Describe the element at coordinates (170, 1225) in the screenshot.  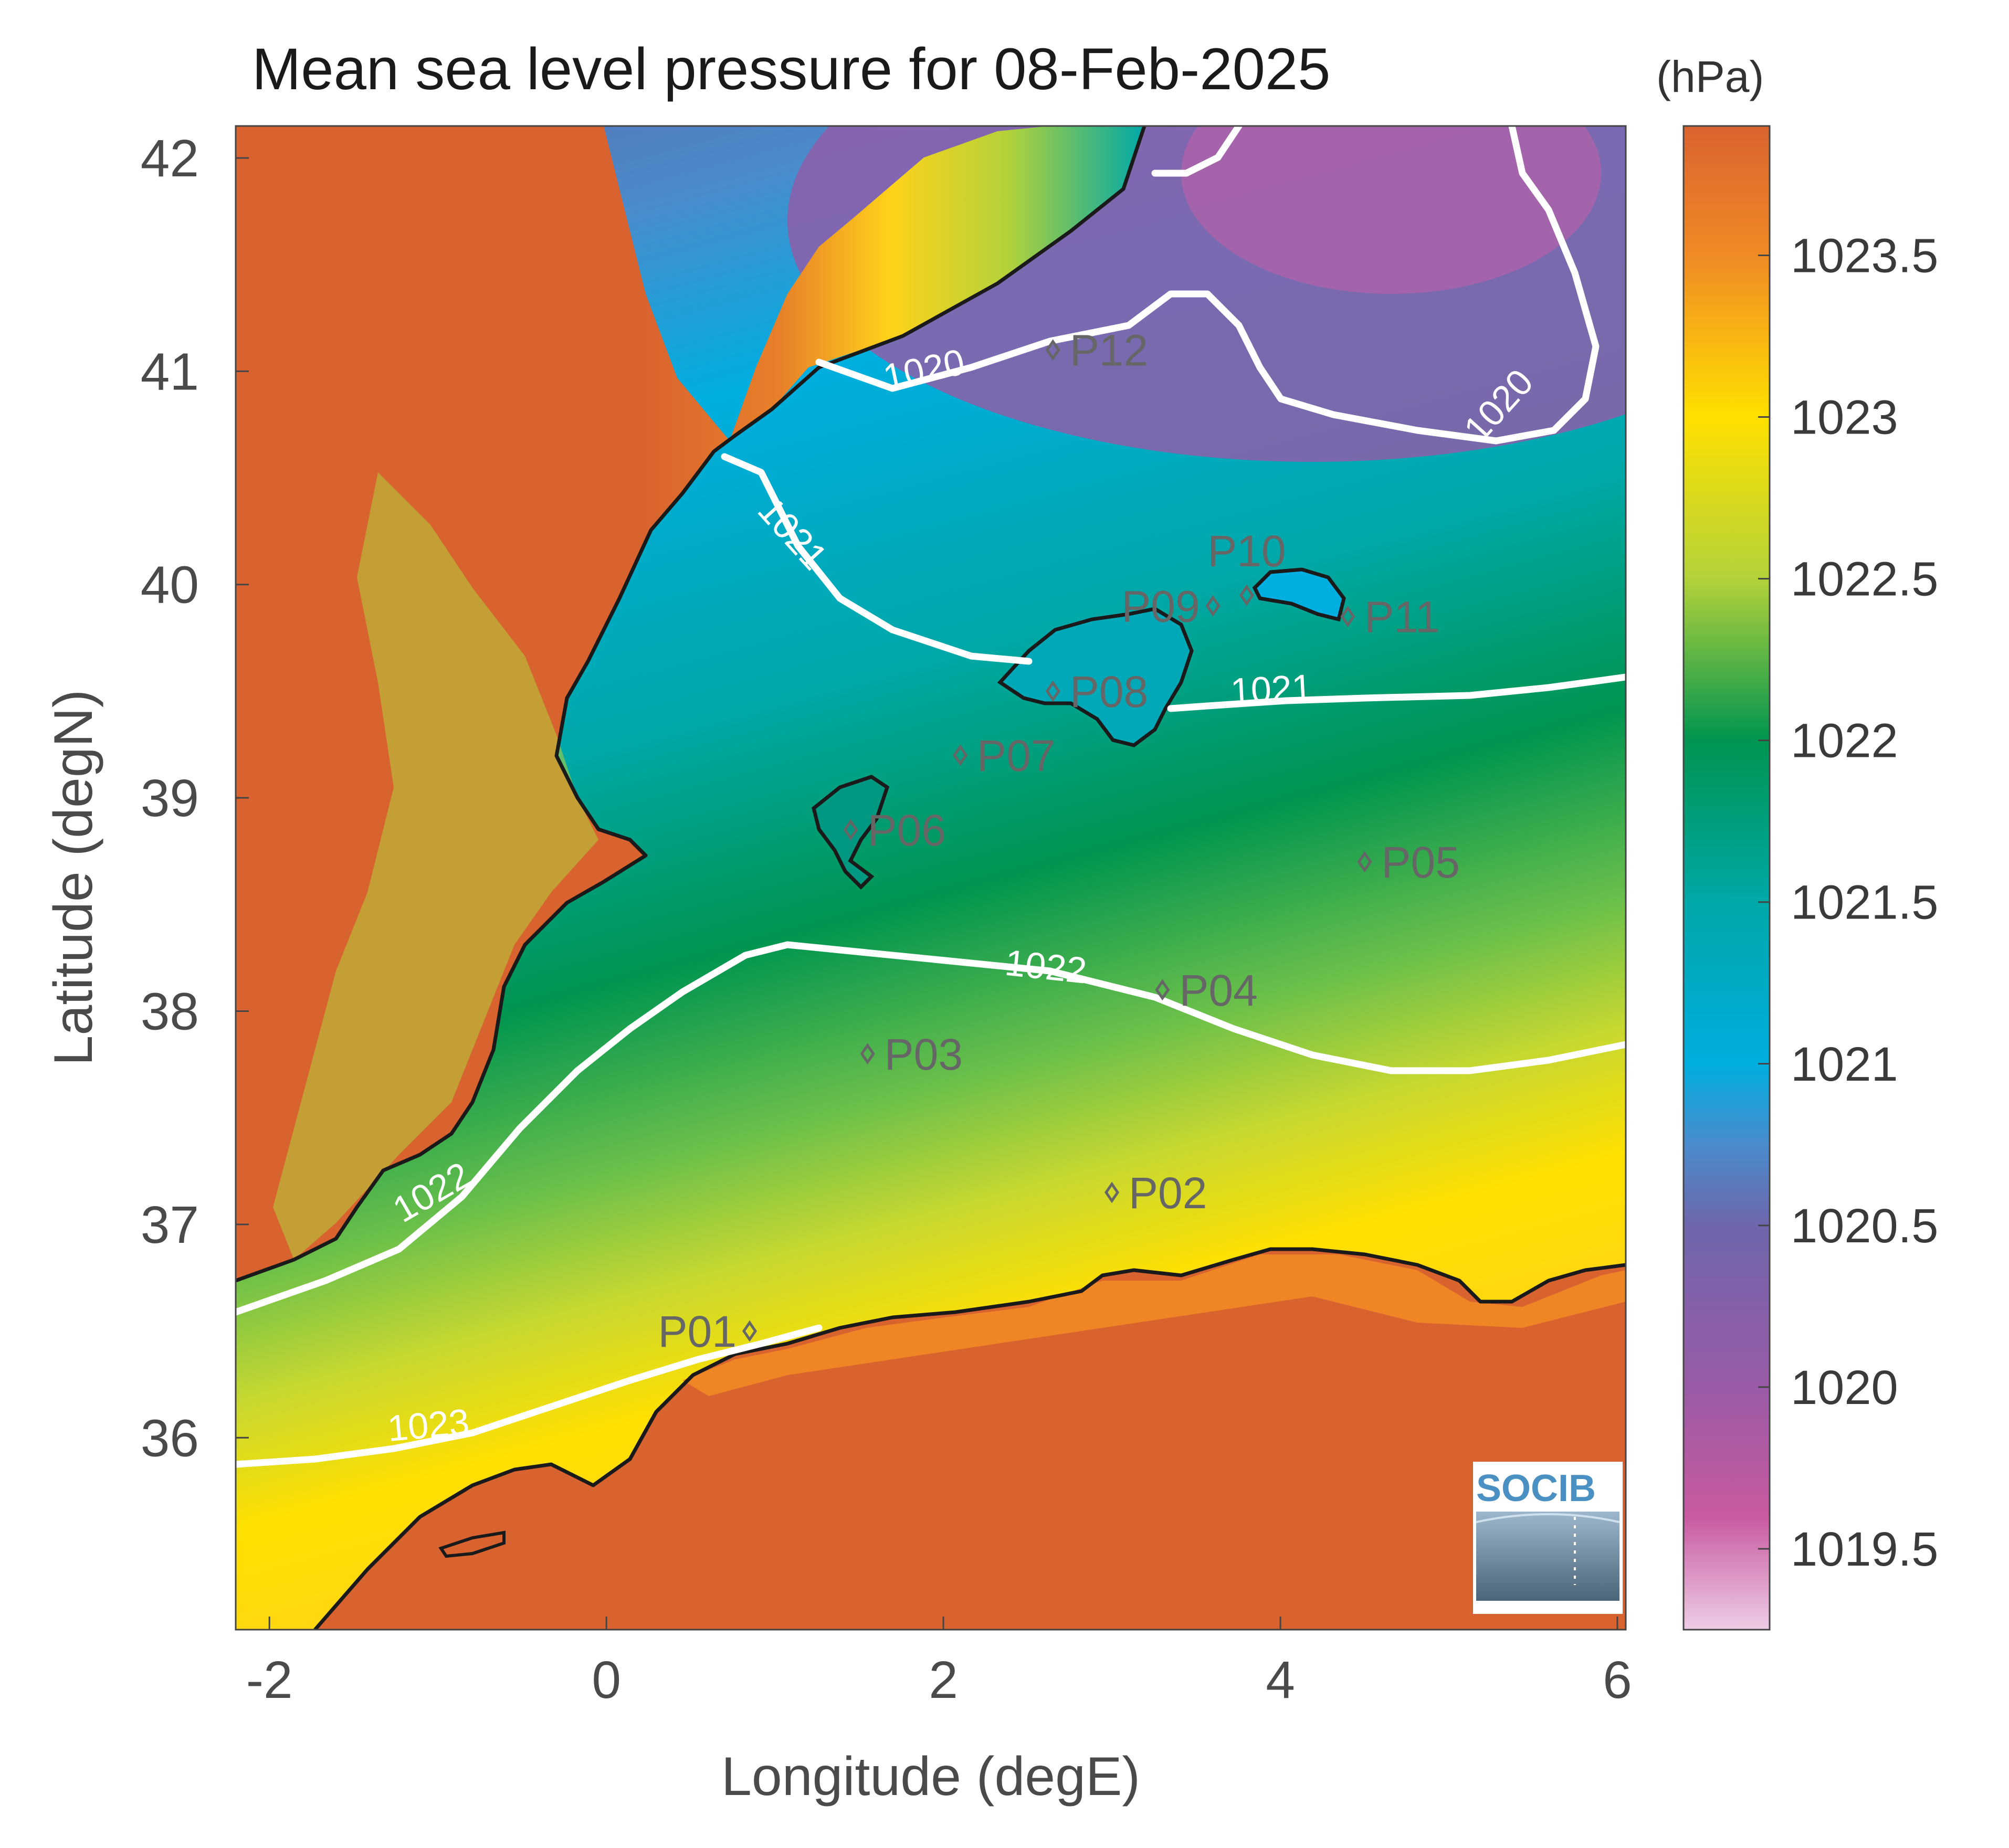
I see `y-tick-label: 37` at that location.